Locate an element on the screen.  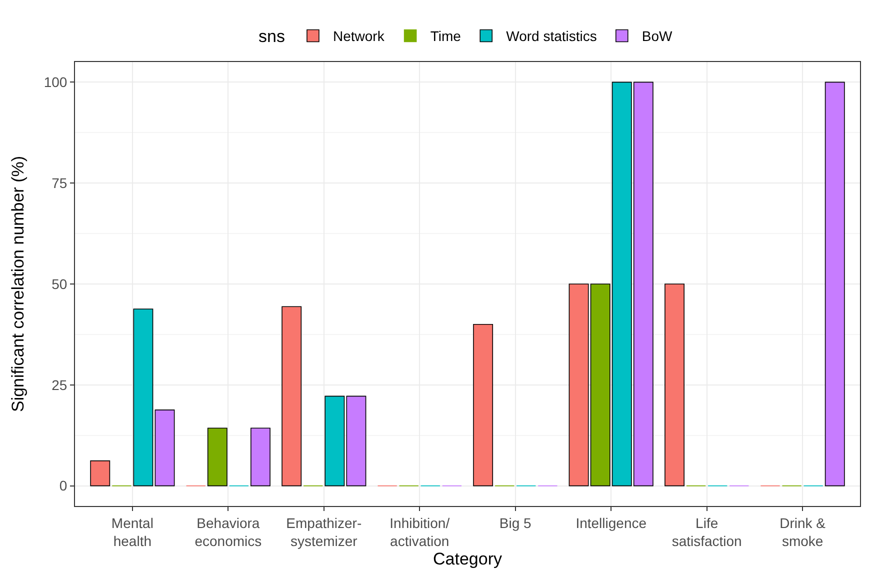
legend-title: sns is located at coordinates (271, 36).